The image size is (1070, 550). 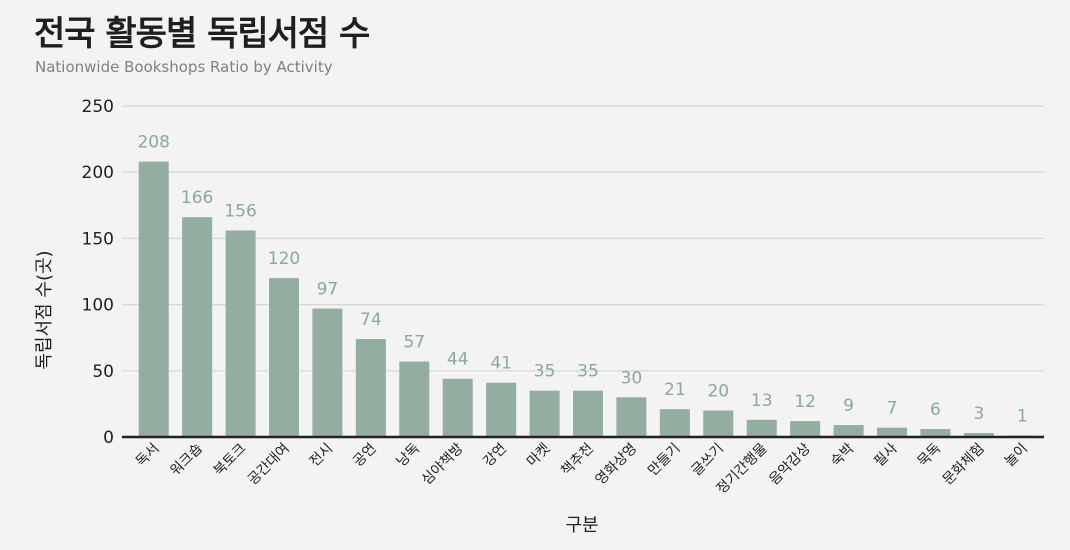 I want to click on y-tick-label: 200, so click(x=98, y=173).